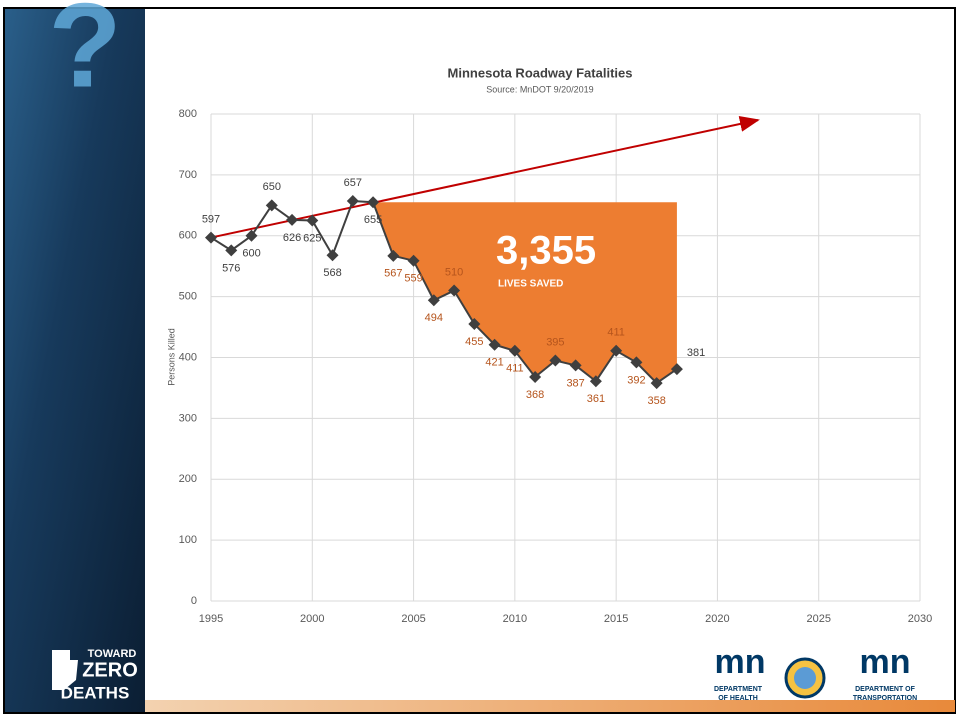 Image resolution: width=959 pixels, height=724 pixels. I want to click on x-tick-label: 1995, so click(211, 619).